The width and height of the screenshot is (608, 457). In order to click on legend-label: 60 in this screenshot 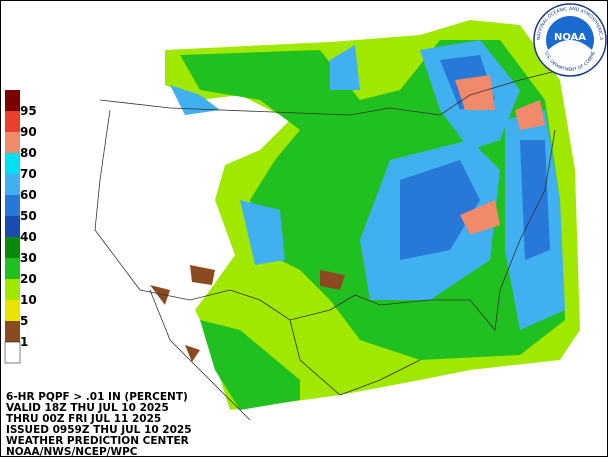, I will do `click(28, 195)`.